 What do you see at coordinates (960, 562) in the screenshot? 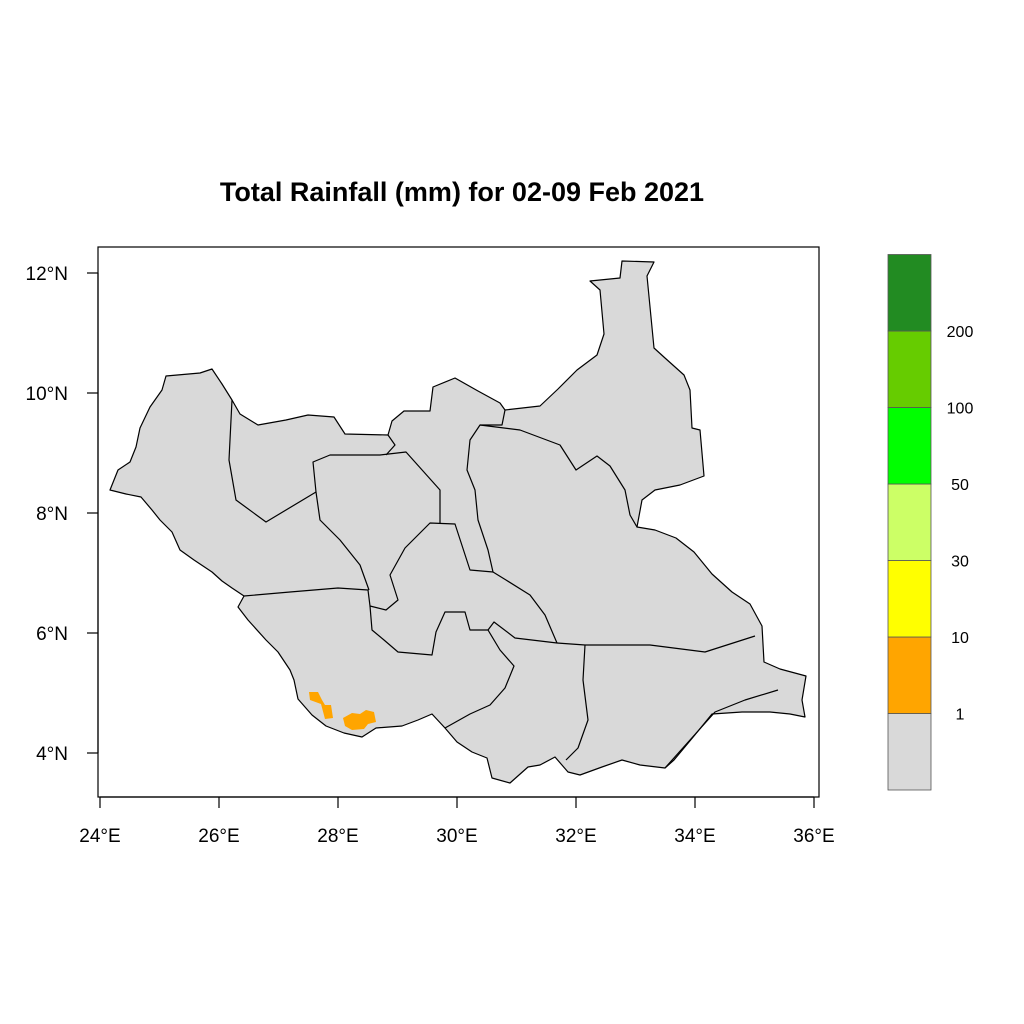
I see `legend-label: 30` at bounding box center [960, 562].